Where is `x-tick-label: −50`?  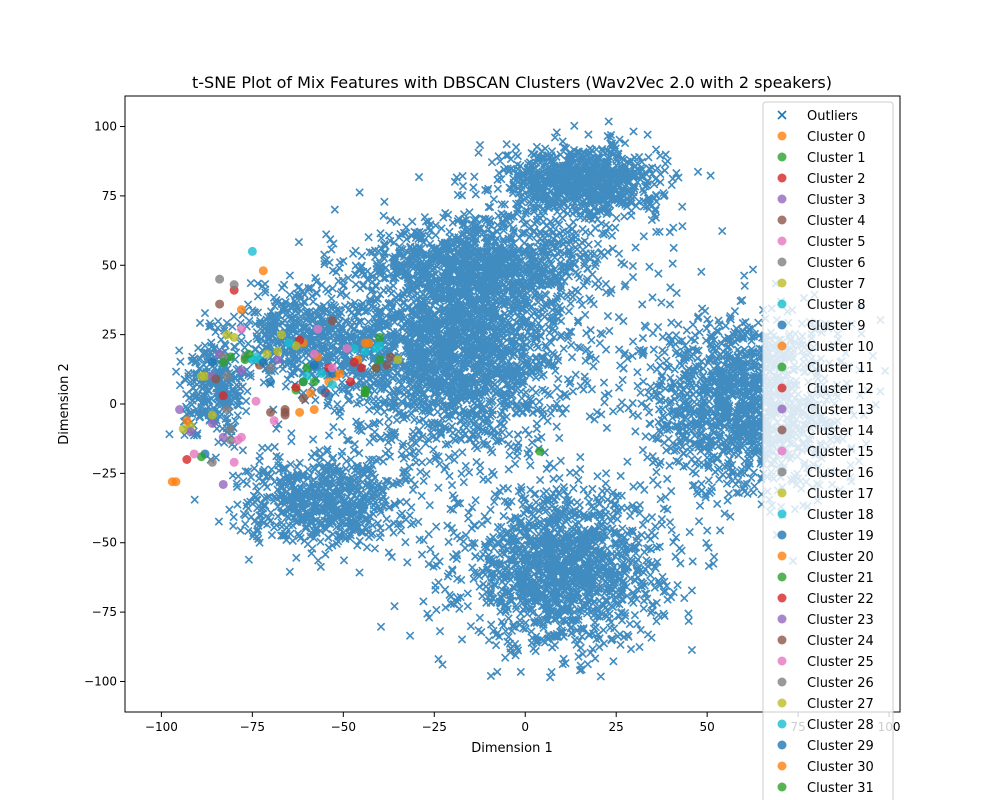
x-tick-label: −50 is located at coordinates (343, 727).